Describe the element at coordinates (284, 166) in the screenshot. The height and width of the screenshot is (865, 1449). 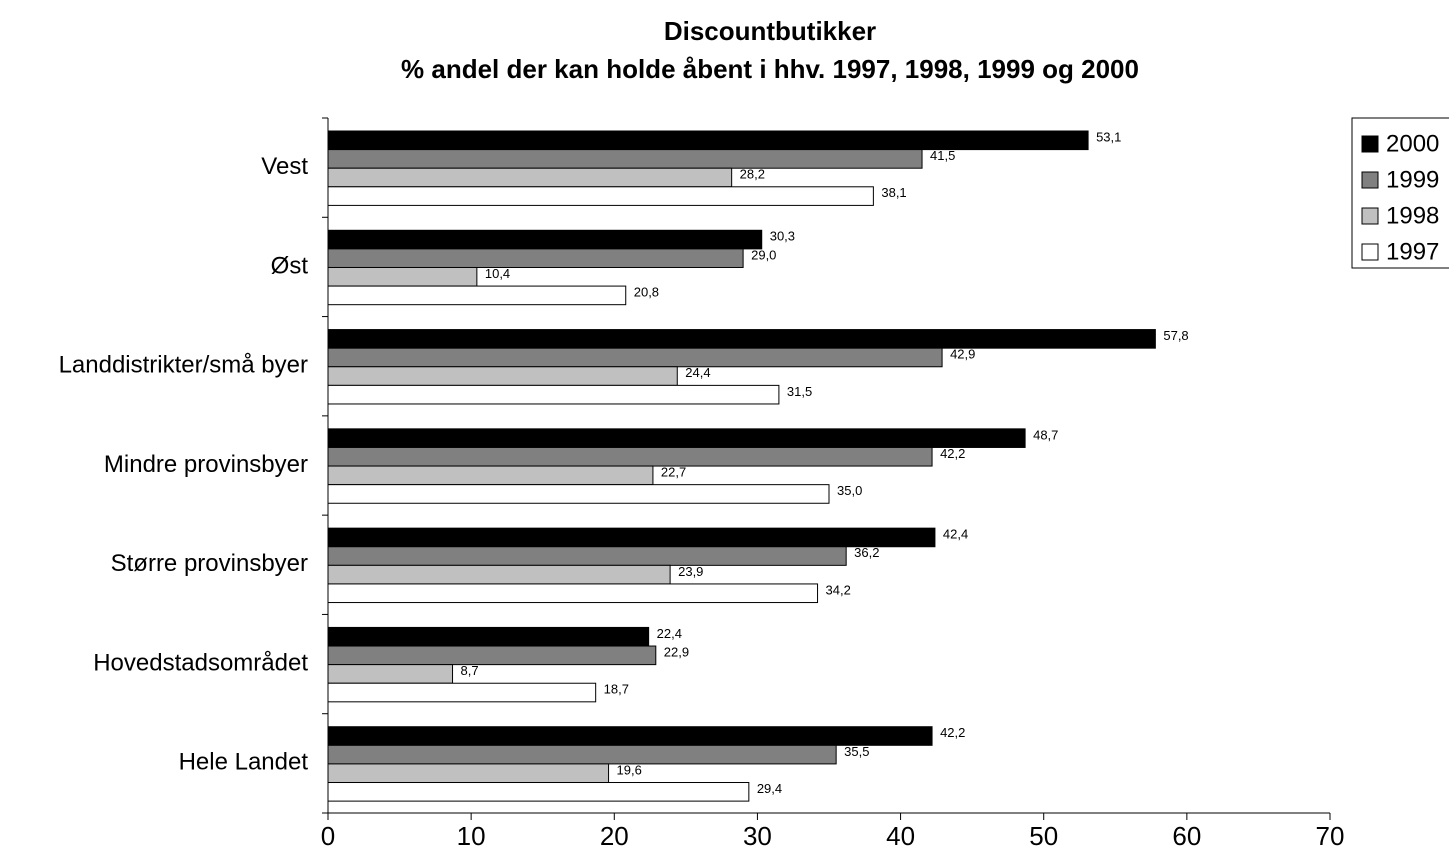
I see `category-label: Vest` at that location.